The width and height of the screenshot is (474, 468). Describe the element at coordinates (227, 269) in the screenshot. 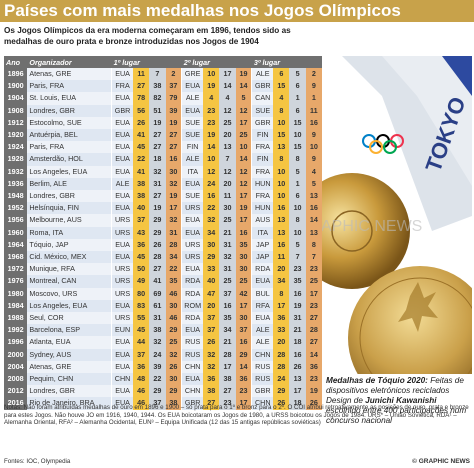

I see `place-2-silver-cell: 31` at that location.